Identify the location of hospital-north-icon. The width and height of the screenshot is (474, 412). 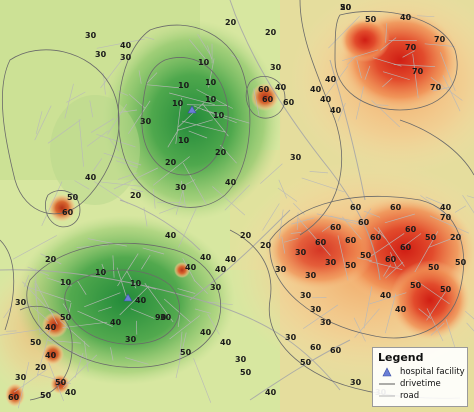
(192, 109).